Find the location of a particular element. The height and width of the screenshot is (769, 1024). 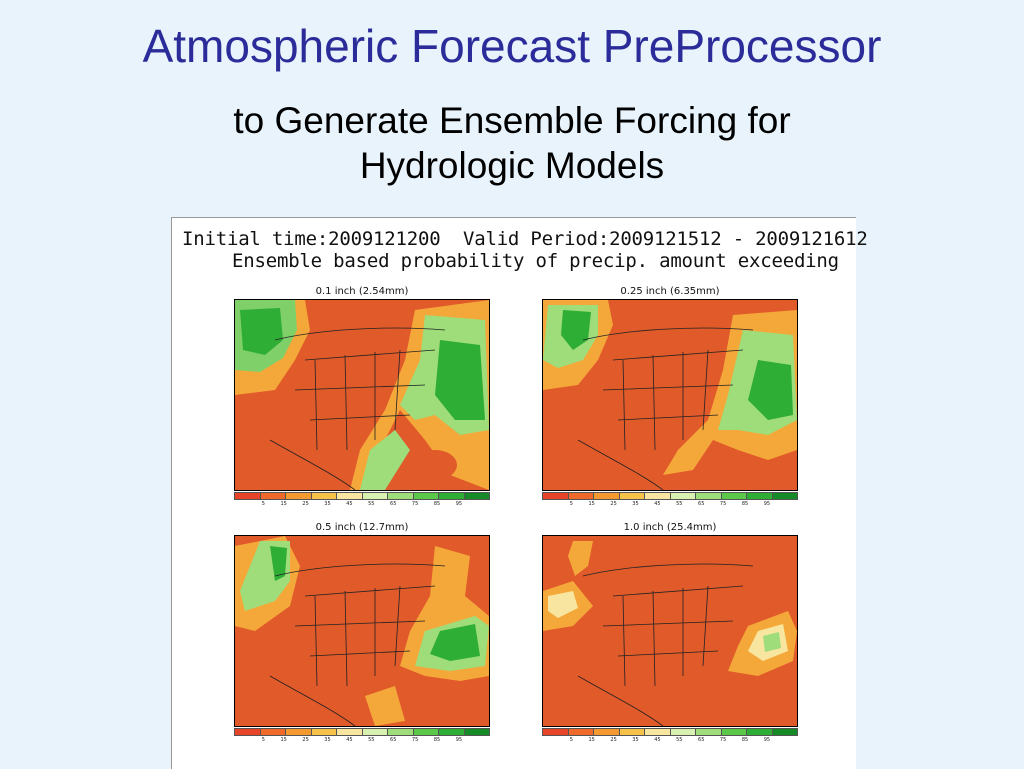

panel-label: 0.1 inch (2.54mm) is located at coordinates (362, 291).